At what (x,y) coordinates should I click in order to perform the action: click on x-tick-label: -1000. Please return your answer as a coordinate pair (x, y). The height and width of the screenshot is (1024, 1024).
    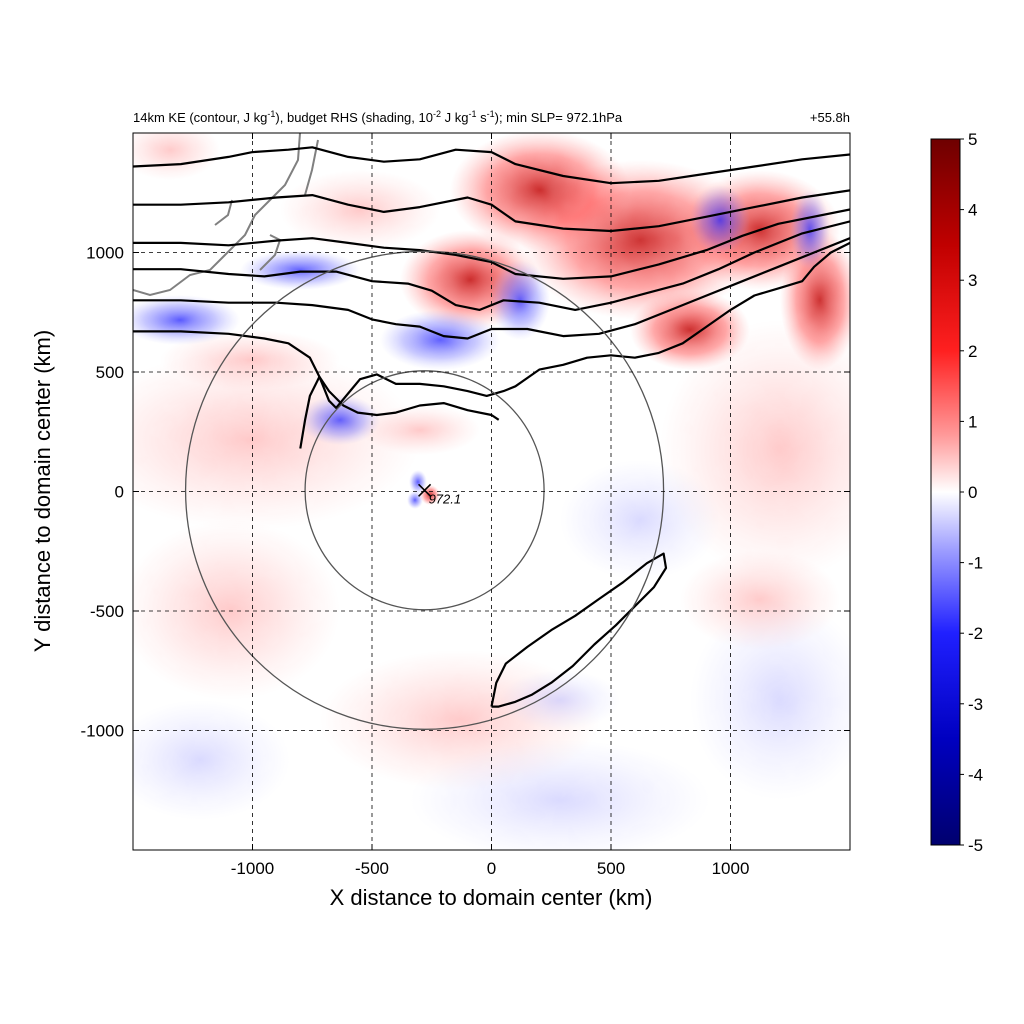
    Looking at the image, I should click on (252, 868).